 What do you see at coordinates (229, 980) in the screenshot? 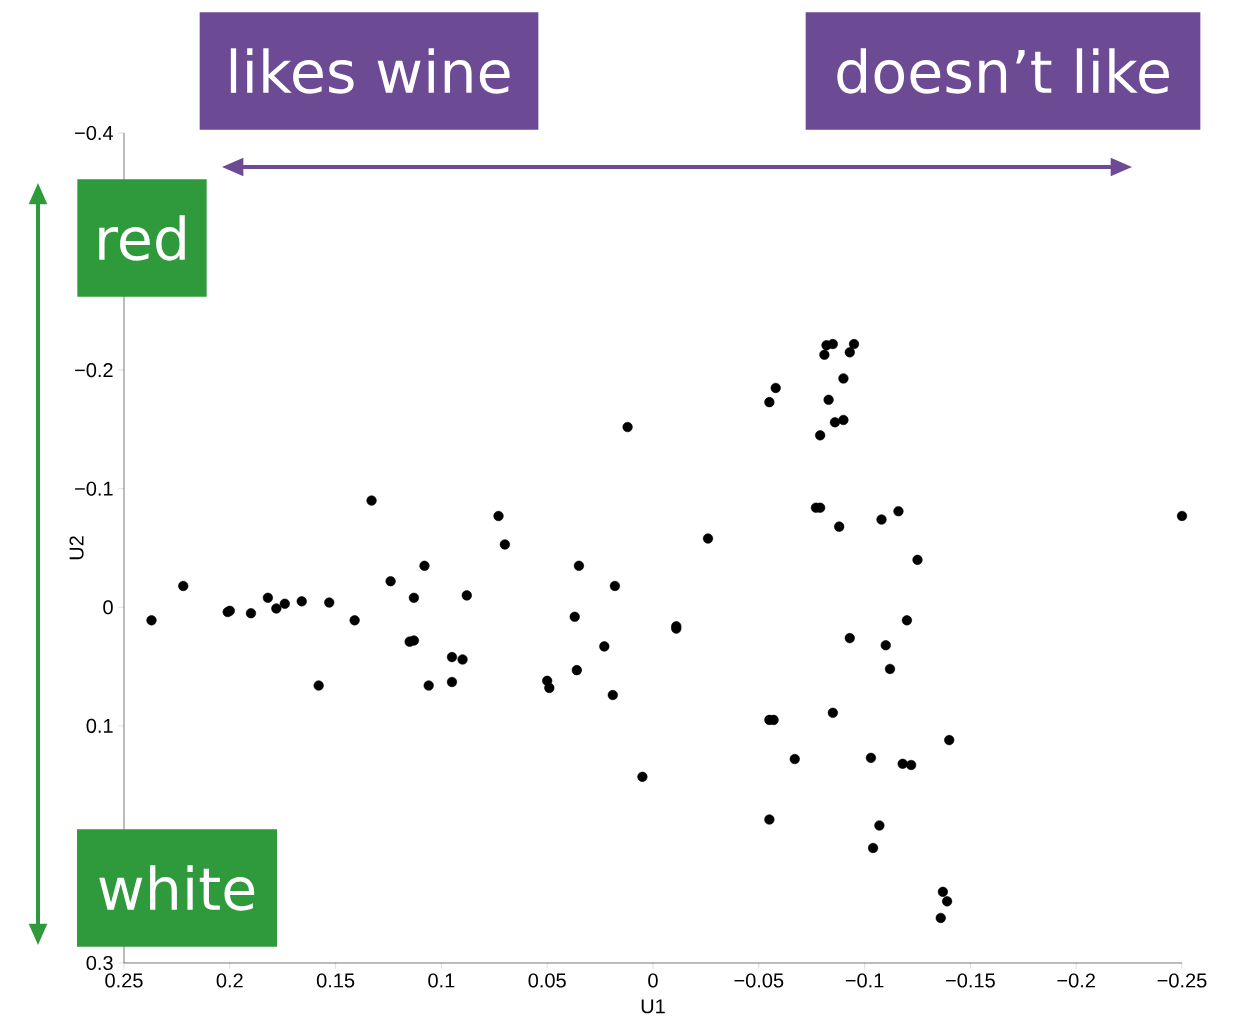
I see `x-tick-label: 0.2` at bounding box center [229, 980].